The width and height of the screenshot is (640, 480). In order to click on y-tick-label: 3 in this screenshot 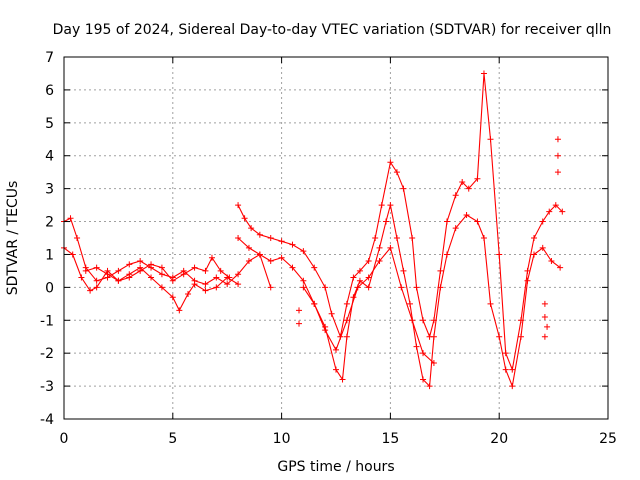, I will do `click(49, 190)`.